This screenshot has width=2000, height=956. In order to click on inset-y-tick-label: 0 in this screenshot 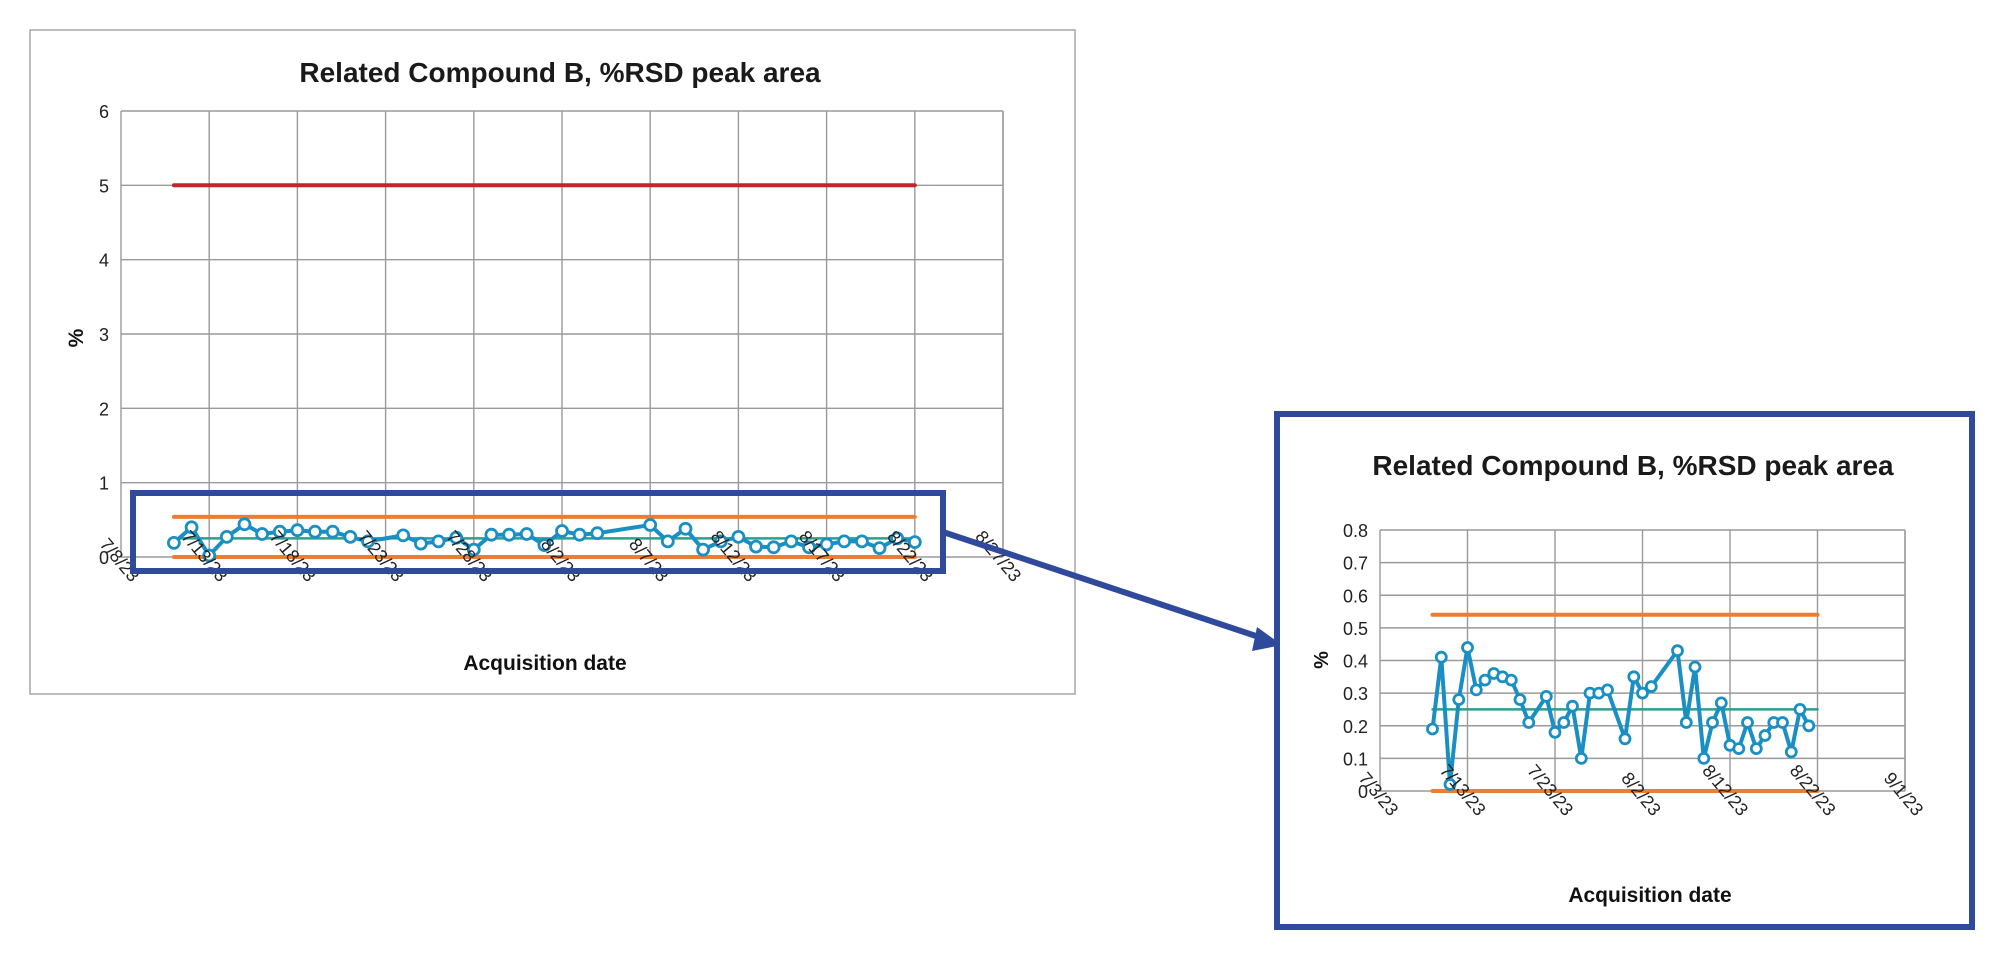, I will do `click(1363, 792)`.